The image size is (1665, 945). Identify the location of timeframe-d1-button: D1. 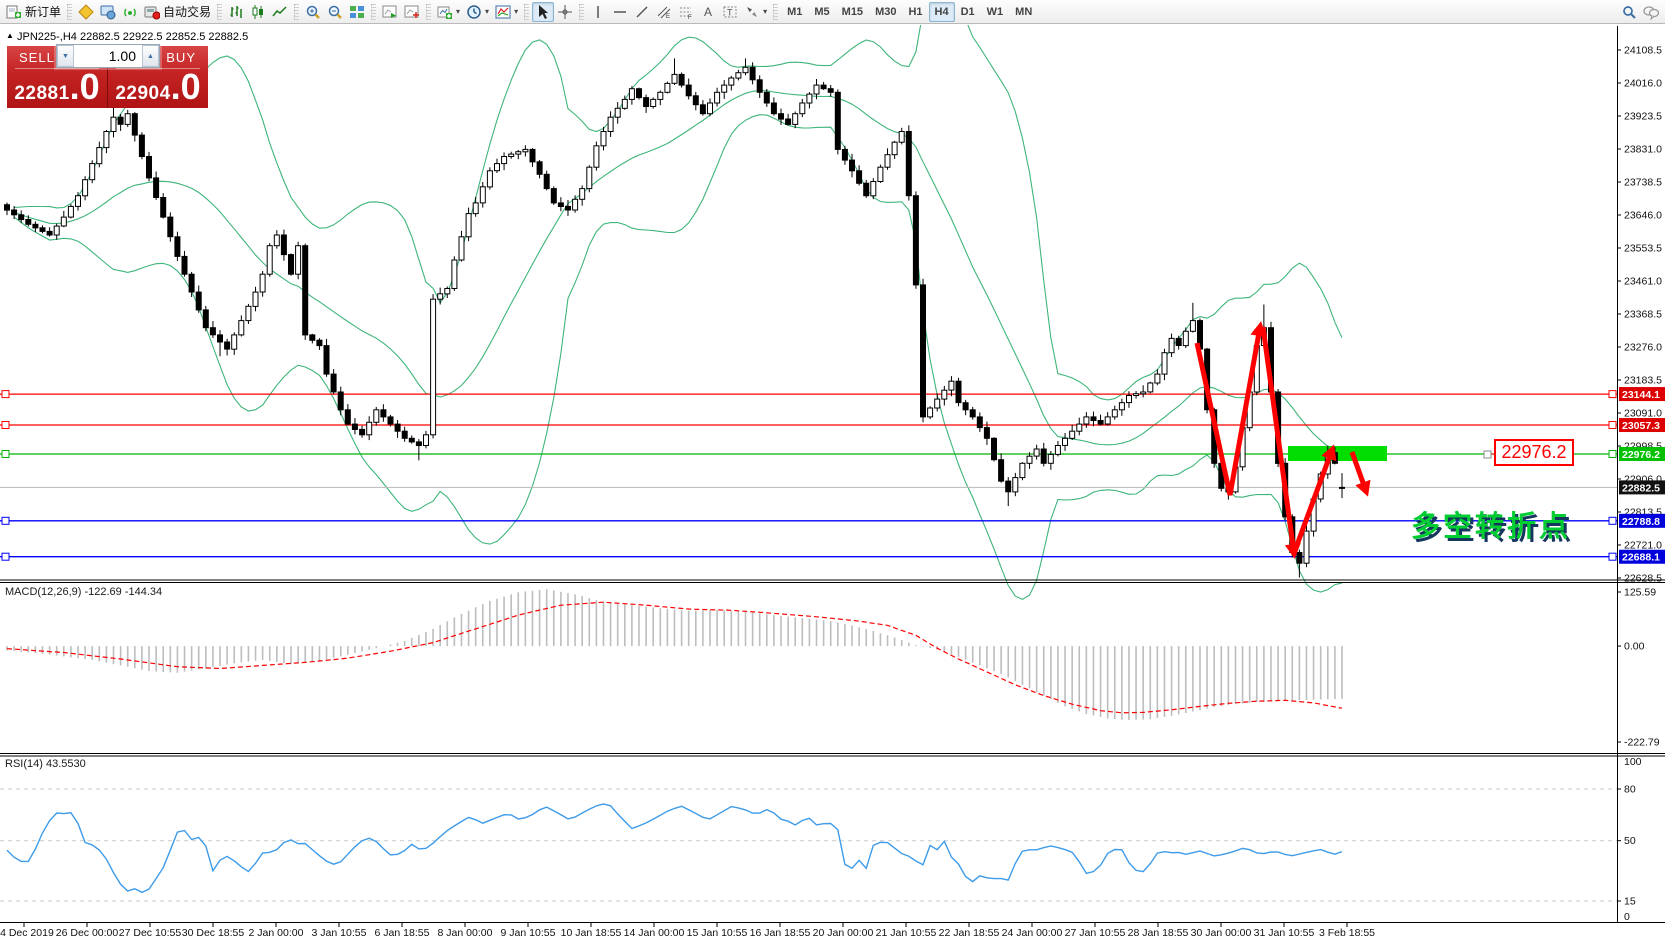
(967, 11).